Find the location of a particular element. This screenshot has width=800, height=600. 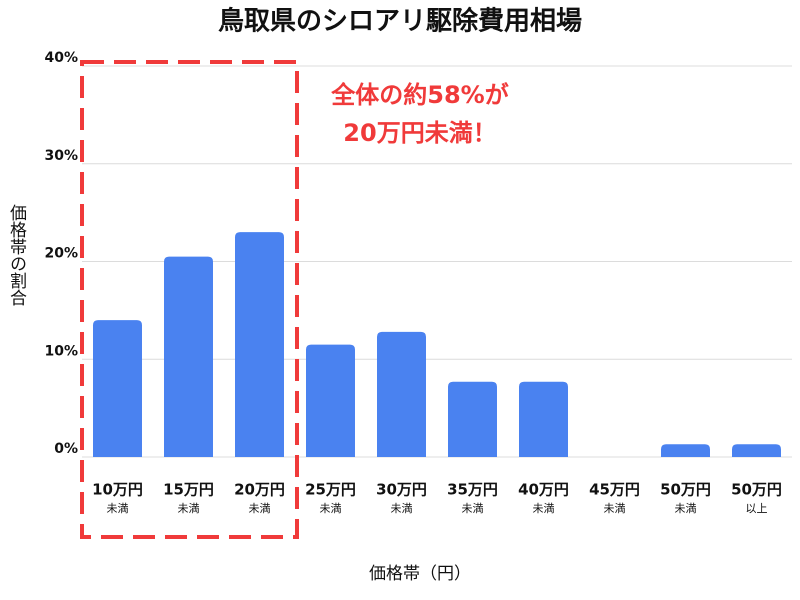

x-tick-label: 20万円 is located at coordinates (259, 490).